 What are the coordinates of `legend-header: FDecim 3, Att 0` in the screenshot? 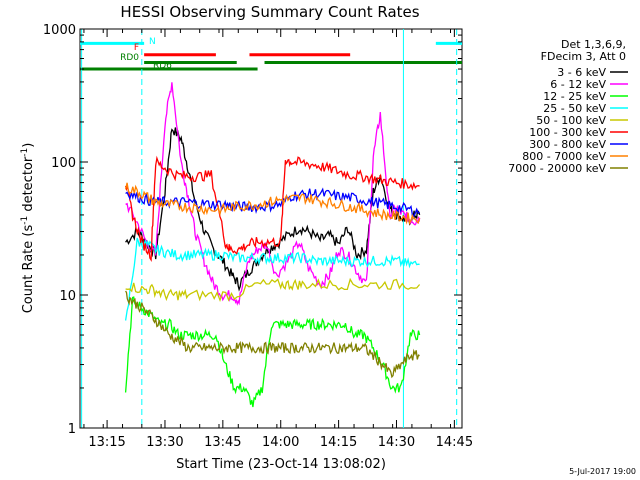 It's located at (583, 56).